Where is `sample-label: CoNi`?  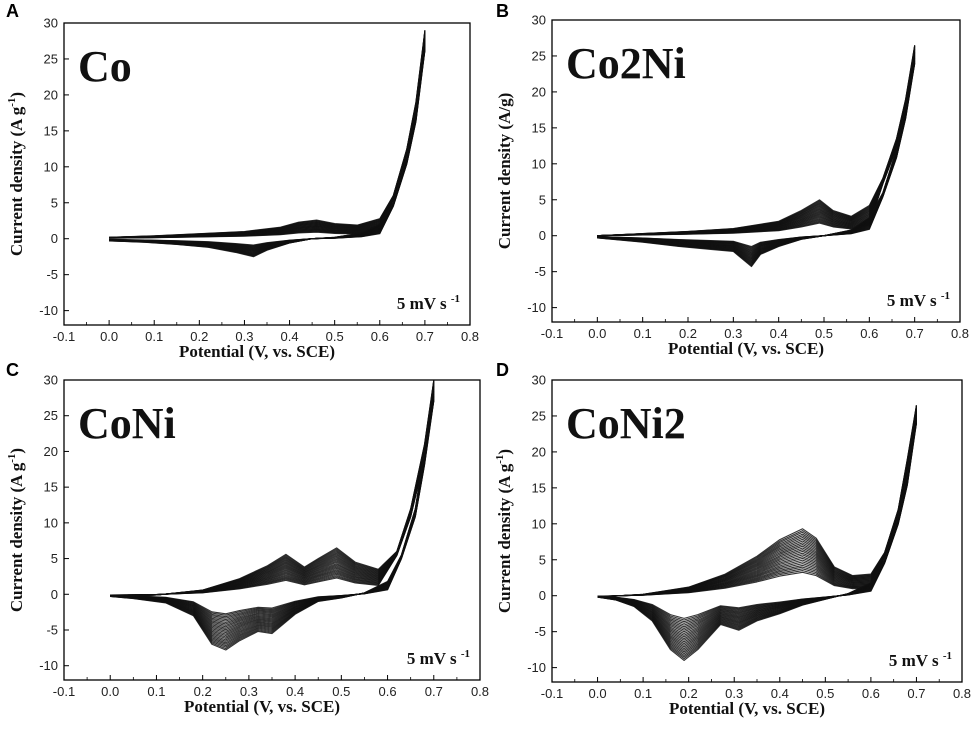 sample-label: CoNi is located at coordinates (127, 423).